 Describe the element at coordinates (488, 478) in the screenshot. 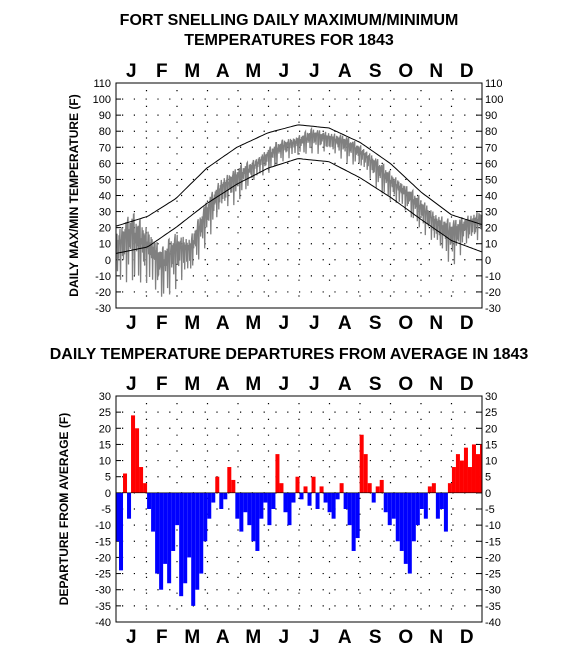

I see `chart-2-ytick-label-right: 5` at that location.